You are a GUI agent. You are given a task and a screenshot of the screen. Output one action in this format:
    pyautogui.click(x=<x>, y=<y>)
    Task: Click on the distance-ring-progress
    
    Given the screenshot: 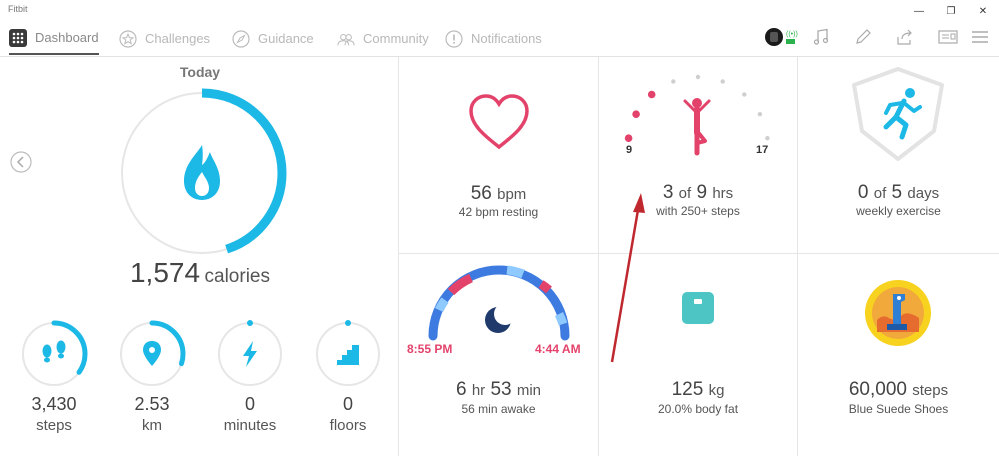 What is the action you would take?
    pyautogui.click(x=152, y=354)
    